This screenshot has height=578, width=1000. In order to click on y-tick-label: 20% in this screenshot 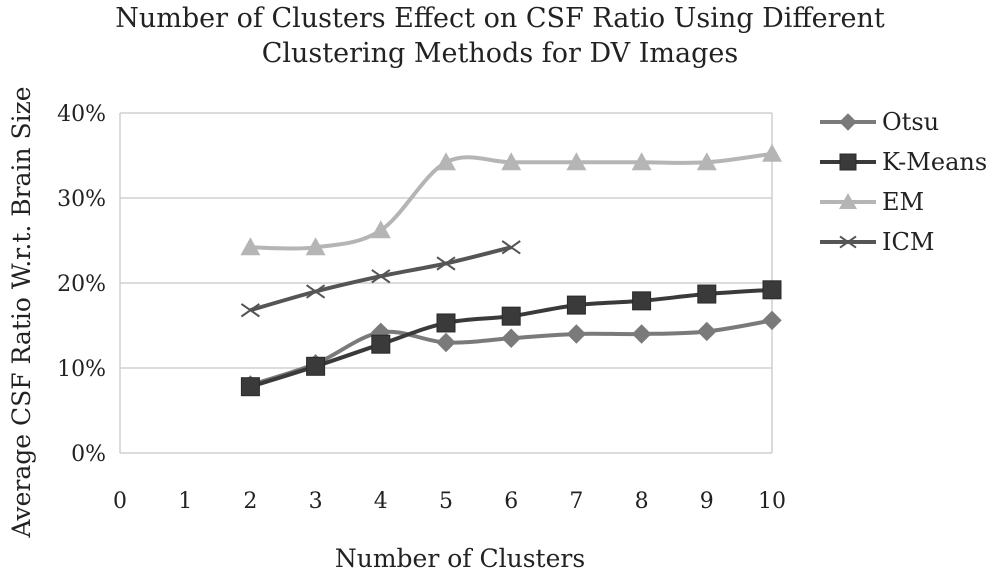, I will do `click(81, 284)`.